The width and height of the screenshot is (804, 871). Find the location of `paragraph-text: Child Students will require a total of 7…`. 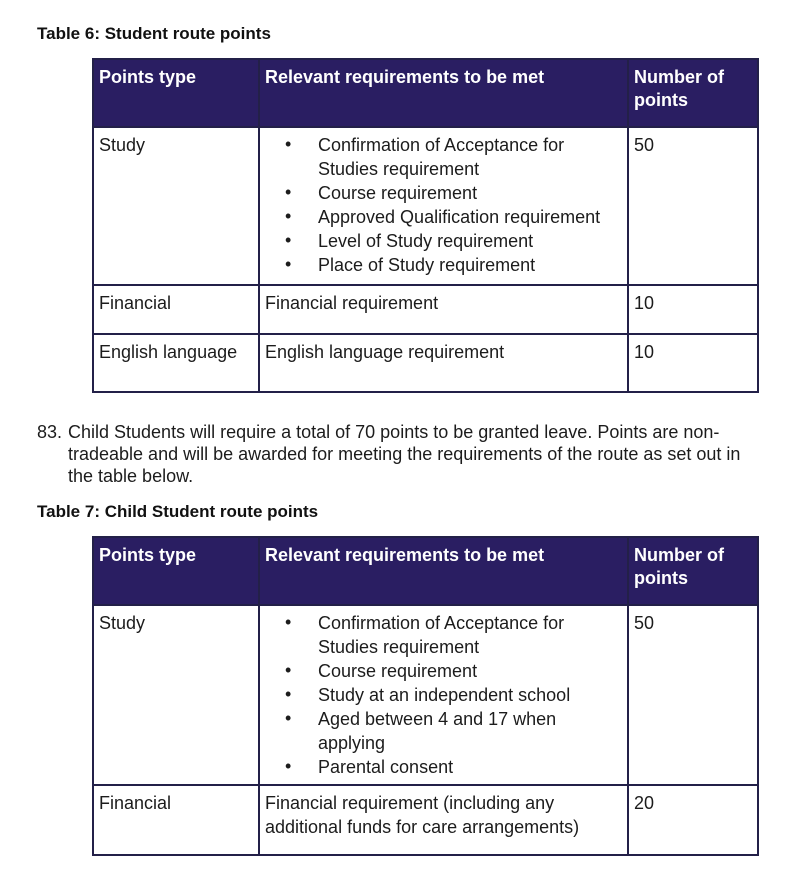

paragraph-text: Child Students will require a total of 7… is located at coordinates (404, 454).